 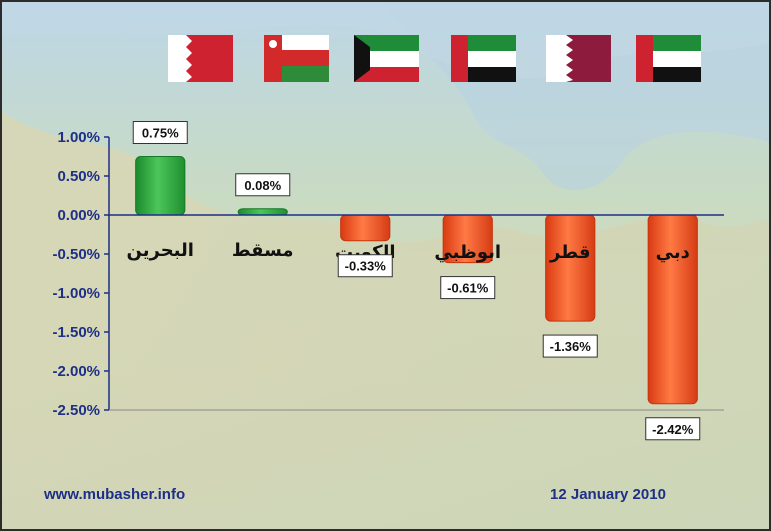 I want to click on data-label-text: -0.61%, so click(x=468, y=288).